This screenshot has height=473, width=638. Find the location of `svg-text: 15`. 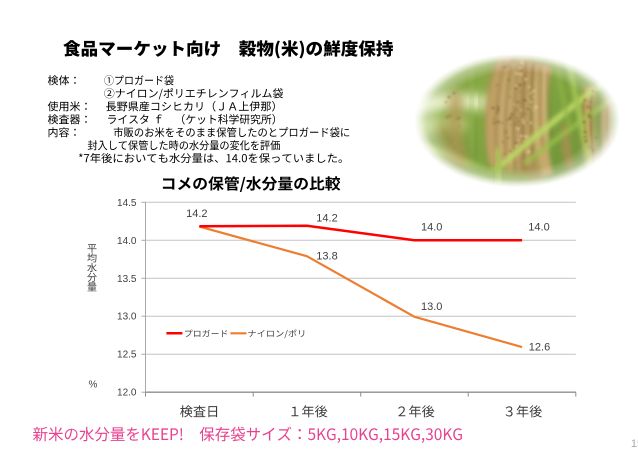

svg-text: 15 is located at coordinates (634, 444).